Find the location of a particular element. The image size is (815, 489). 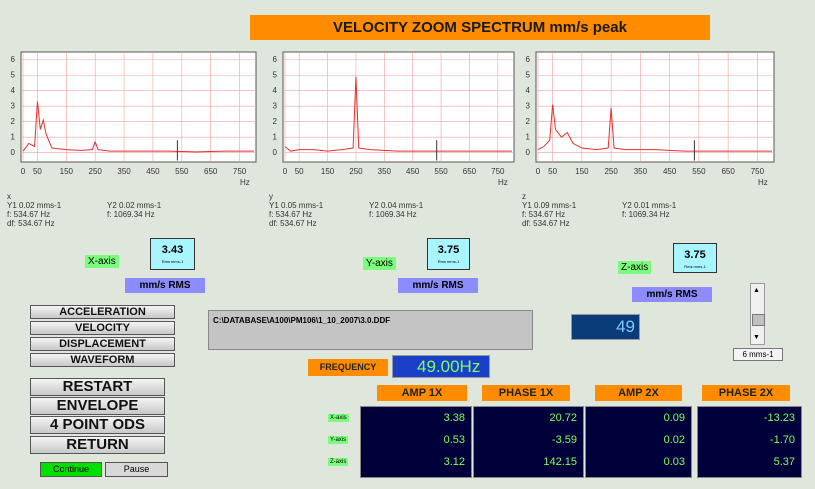

value-cell: 0.03 is located at coordinates (674, 462).